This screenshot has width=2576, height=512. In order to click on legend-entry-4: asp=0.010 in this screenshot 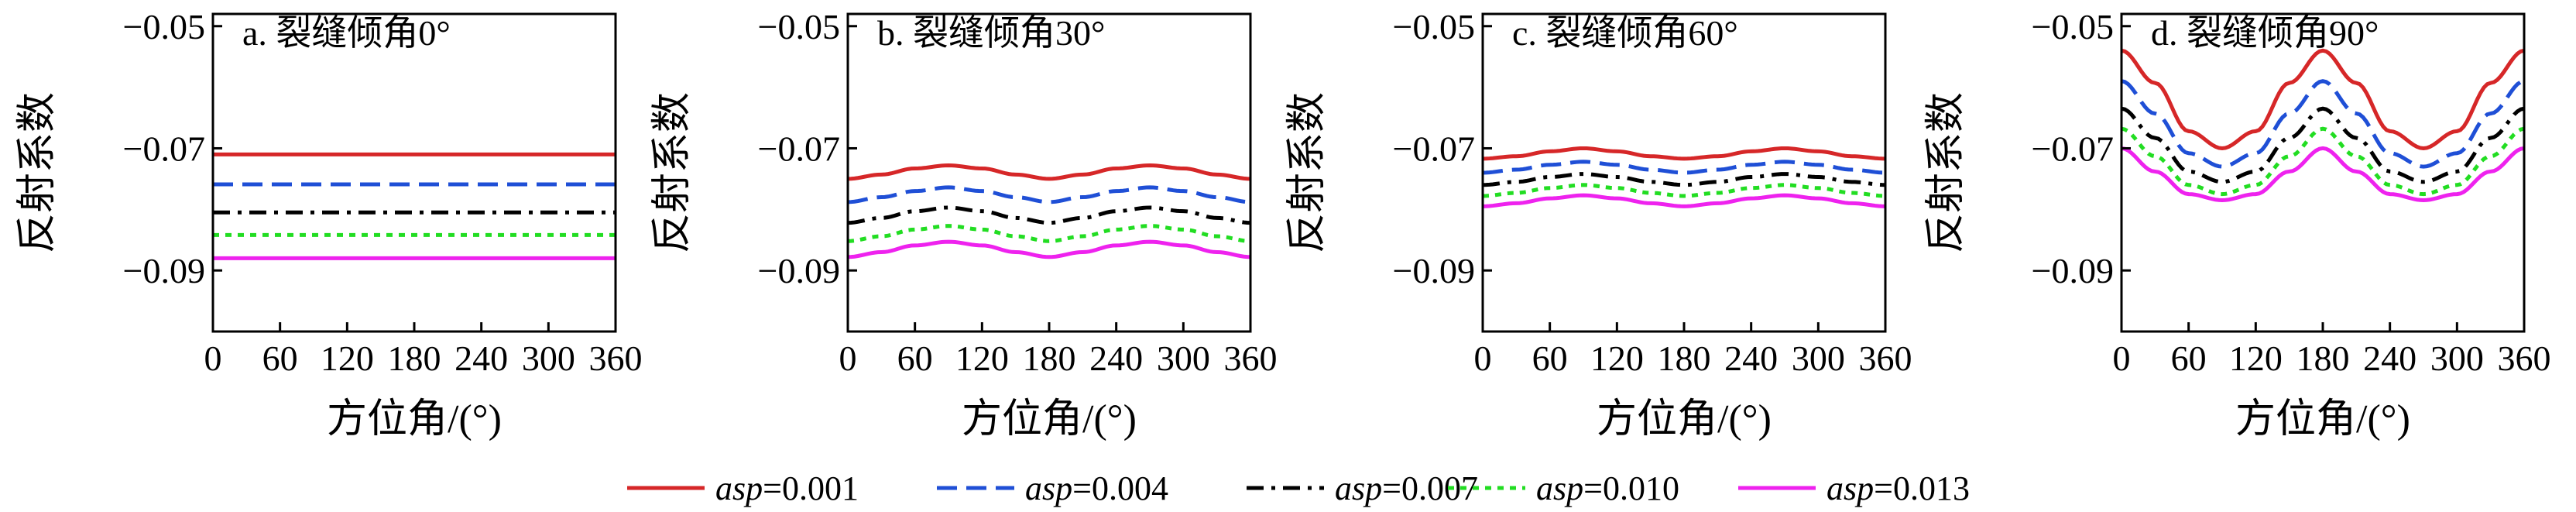, I will do `click(1563, 488)`.